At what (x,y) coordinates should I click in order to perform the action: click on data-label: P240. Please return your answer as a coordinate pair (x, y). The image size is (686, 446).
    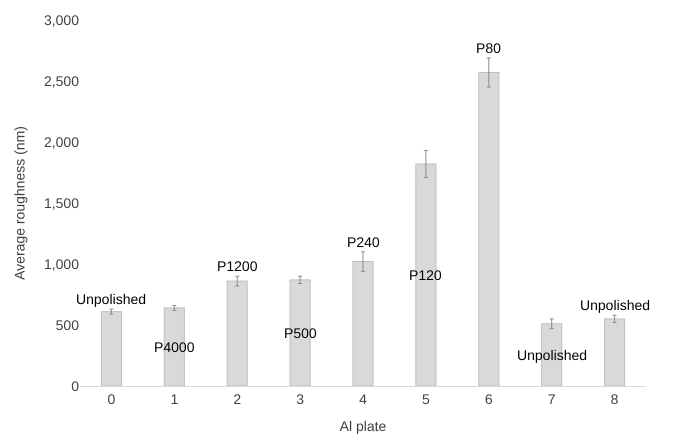
    Looking at the image, I should click on (363, 242).